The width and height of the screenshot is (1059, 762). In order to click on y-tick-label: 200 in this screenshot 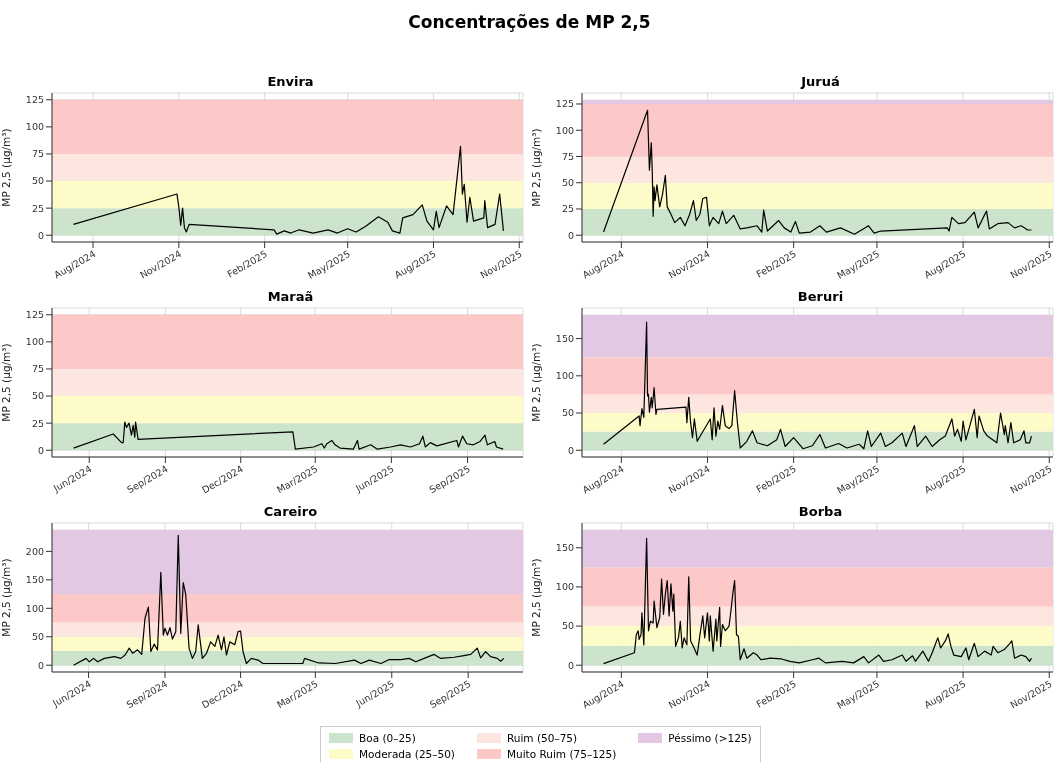, I will do `click(34, 551)`.